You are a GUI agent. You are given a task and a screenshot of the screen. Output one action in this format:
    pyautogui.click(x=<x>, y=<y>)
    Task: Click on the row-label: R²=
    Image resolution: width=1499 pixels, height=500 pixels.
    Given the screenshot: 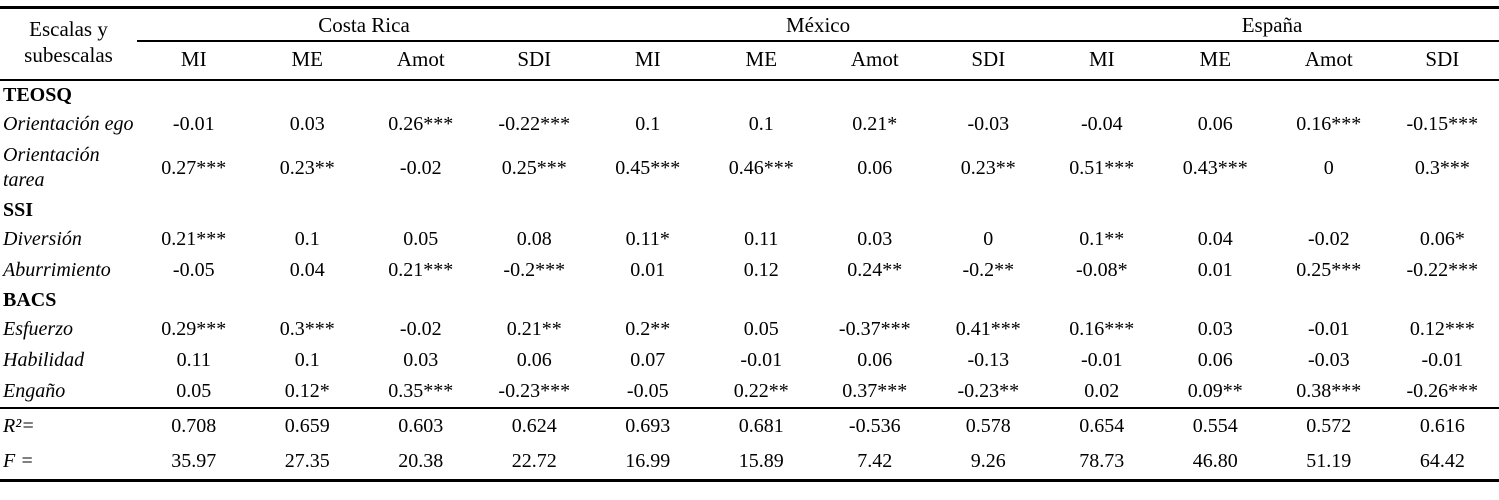 What is the action you would take?
    pyautogui.click(x=19, y=426)
    